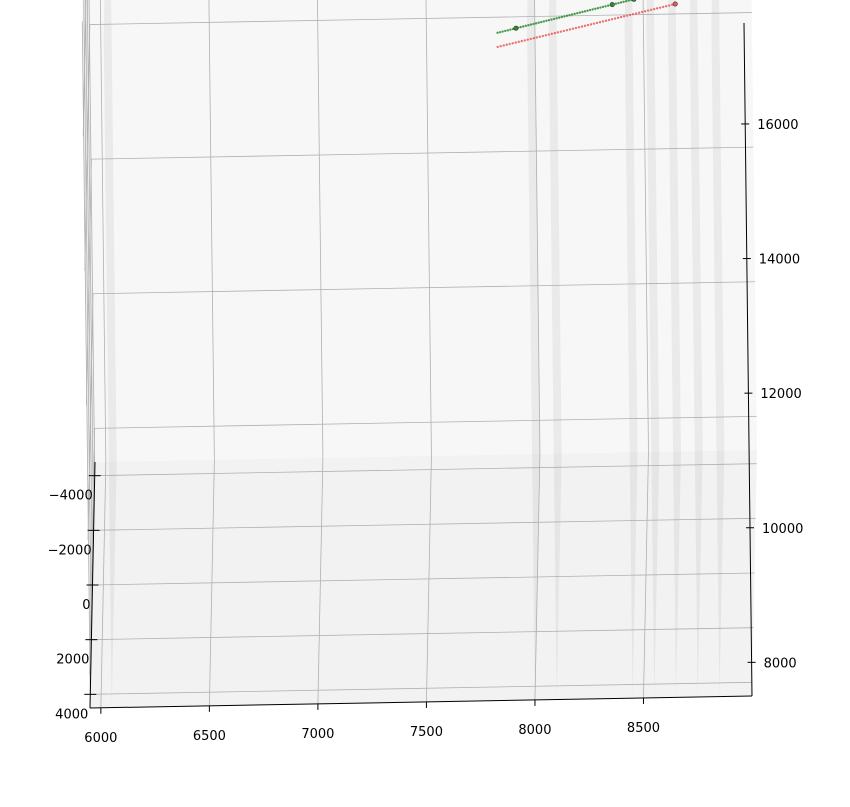  I want to click on data-points, so click(587, 24).